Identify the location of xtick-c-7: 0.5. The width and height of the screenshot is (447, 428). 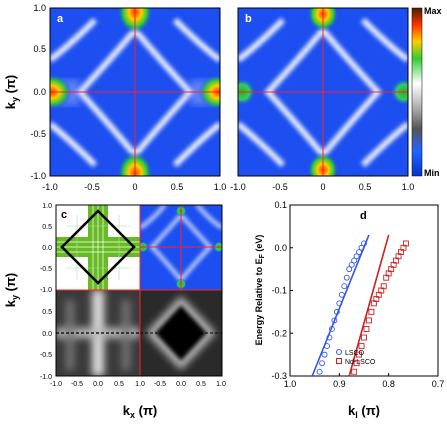
(201, 384).